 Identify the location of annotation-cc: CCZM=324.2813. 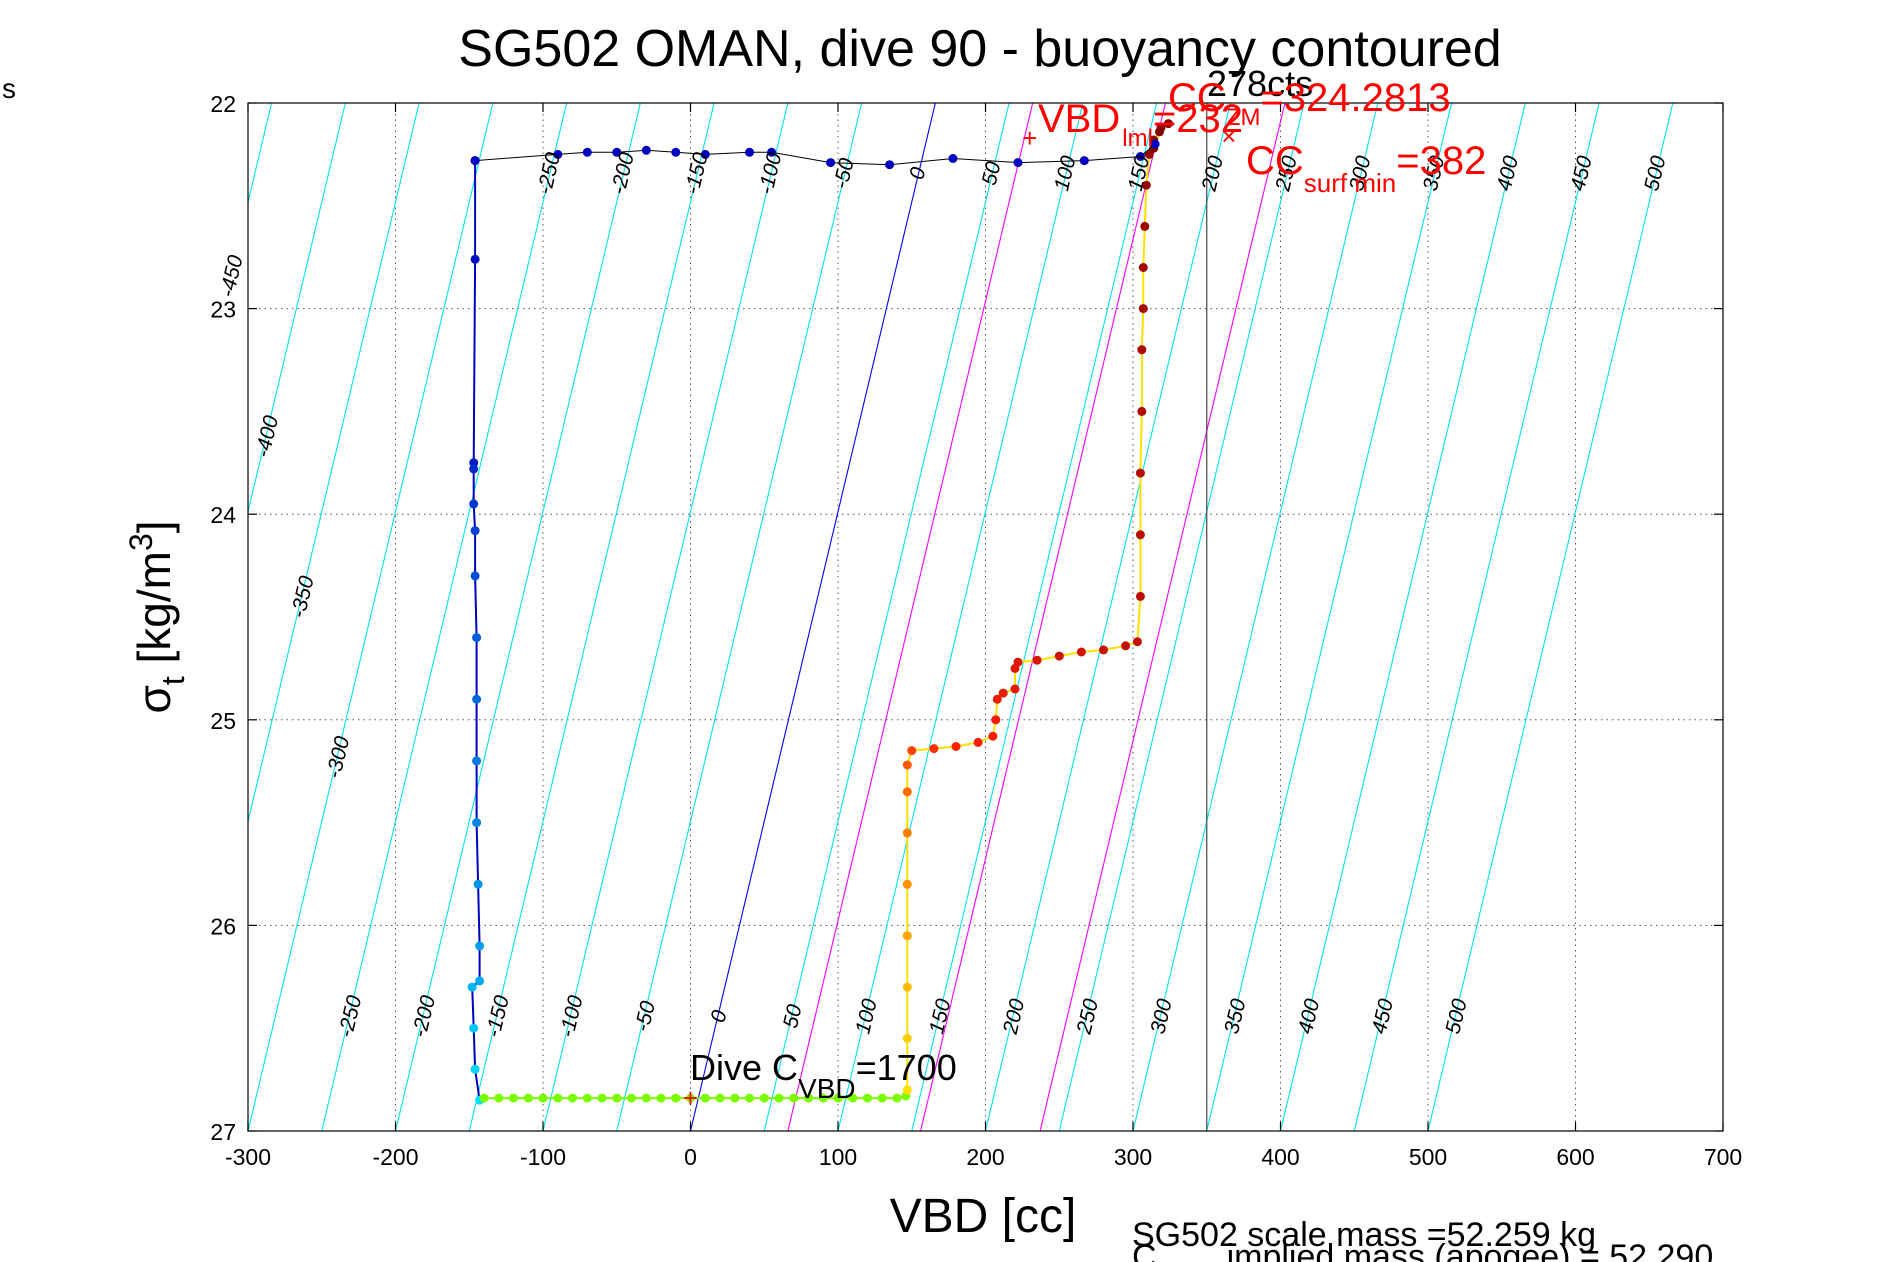
(1309, 103).